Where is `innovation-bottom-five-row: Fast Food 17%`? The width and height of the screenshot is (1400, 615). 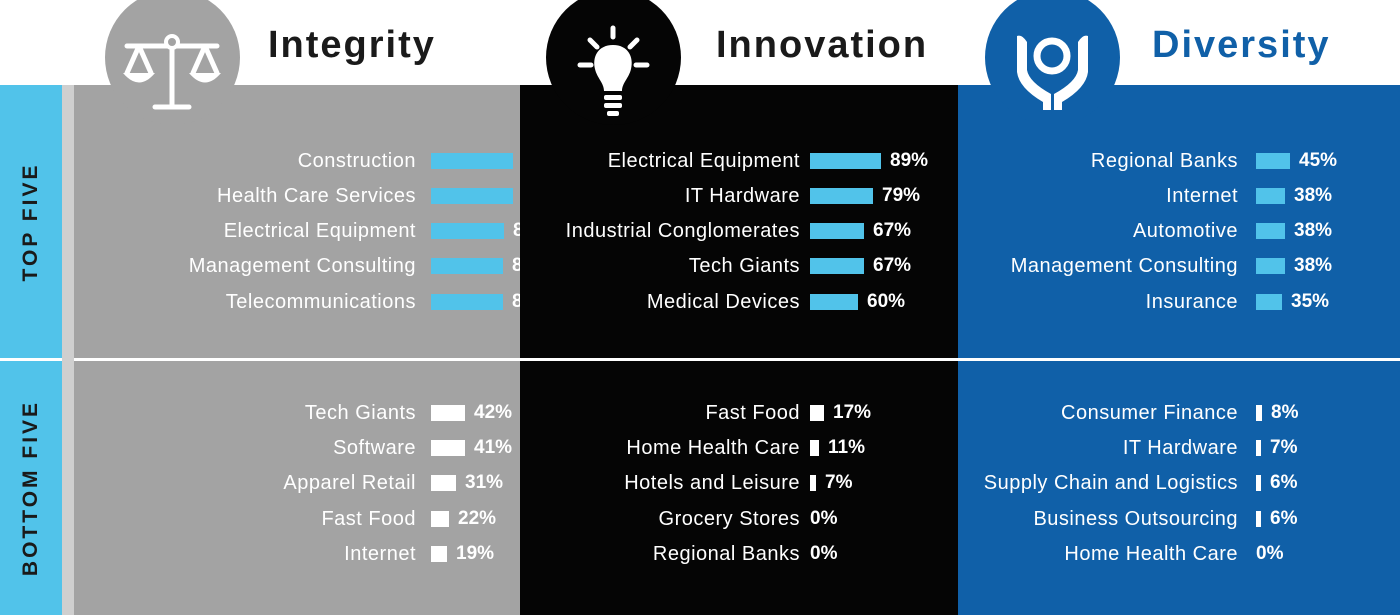
innovation-bottom-five-row: Fast Food 17% is located at coordinates (739, 413).